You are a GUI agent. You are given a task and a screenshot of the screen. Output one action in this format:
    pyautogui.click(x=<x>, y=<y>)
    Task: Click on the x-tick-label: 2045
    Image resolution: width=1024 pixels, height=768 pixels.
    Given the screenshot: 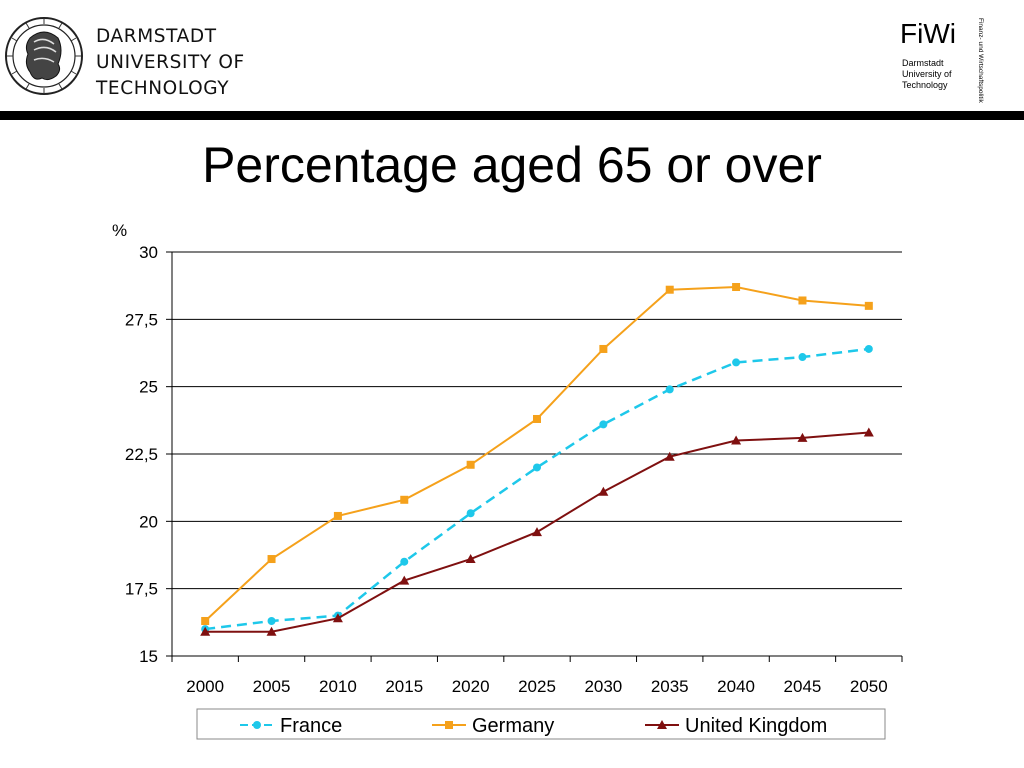 What is the action you would take?
    pyautogui.click(x=803, y=686)
    